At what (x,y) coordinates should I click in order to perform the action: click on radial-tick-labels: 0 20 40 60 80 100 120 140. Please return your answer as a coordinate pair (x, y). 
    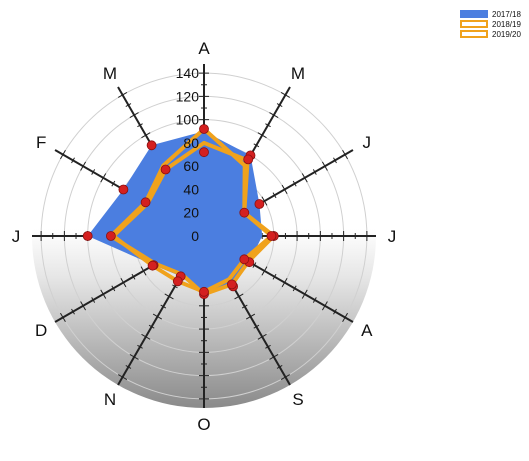
    Looking at the image, I should click on (188, 154).